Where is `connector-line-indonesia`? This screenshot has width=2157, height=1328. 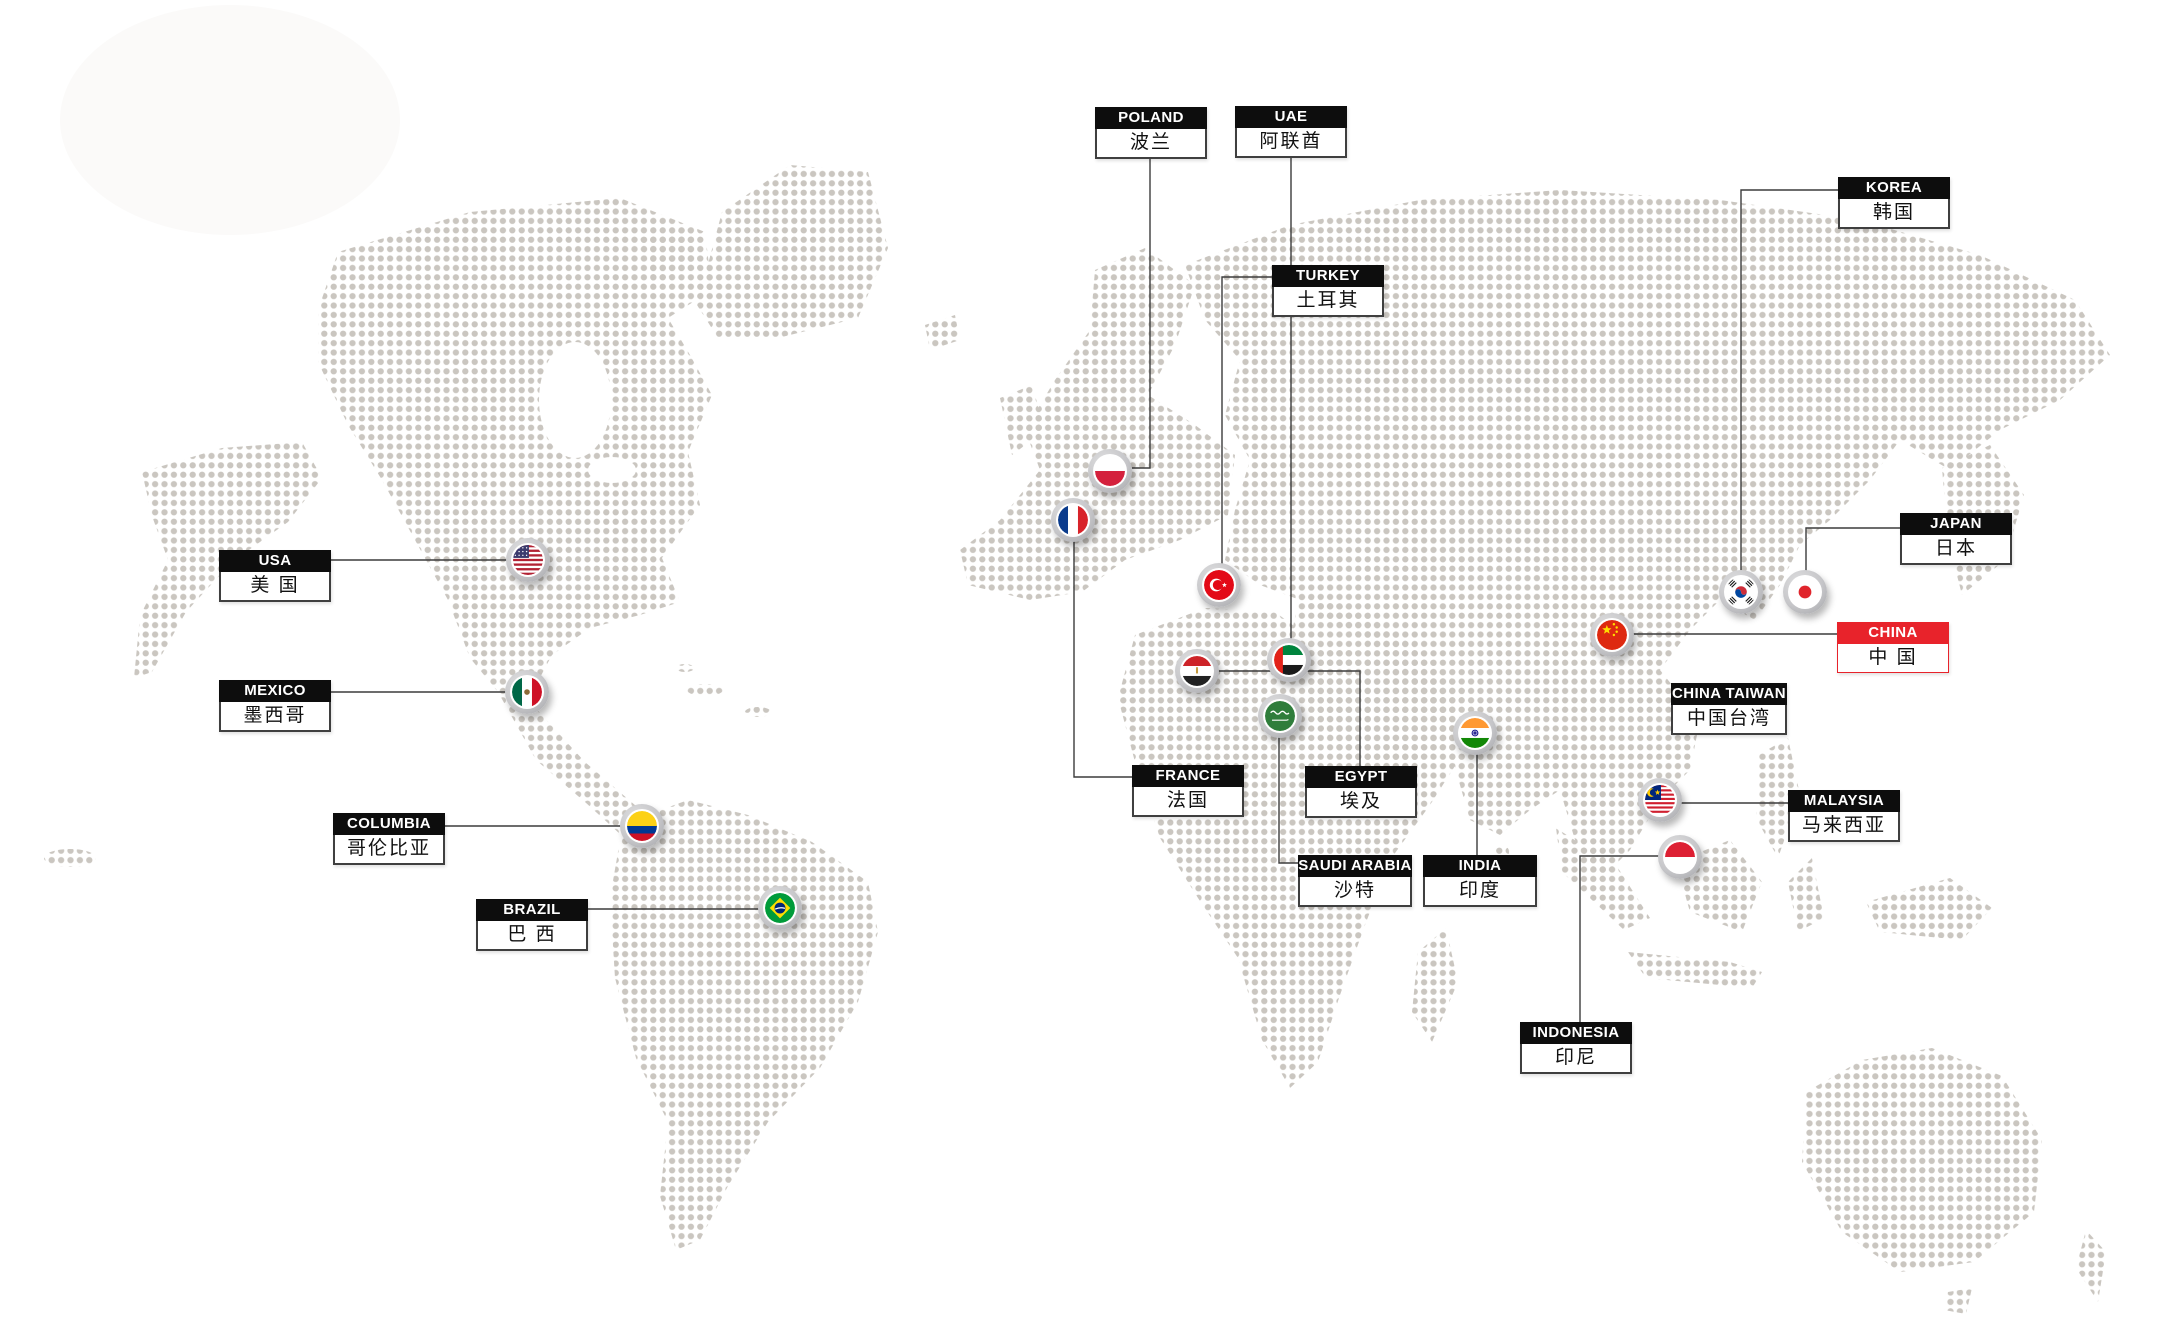 connector-line-indonesia is located at coordinates (1629, 938).